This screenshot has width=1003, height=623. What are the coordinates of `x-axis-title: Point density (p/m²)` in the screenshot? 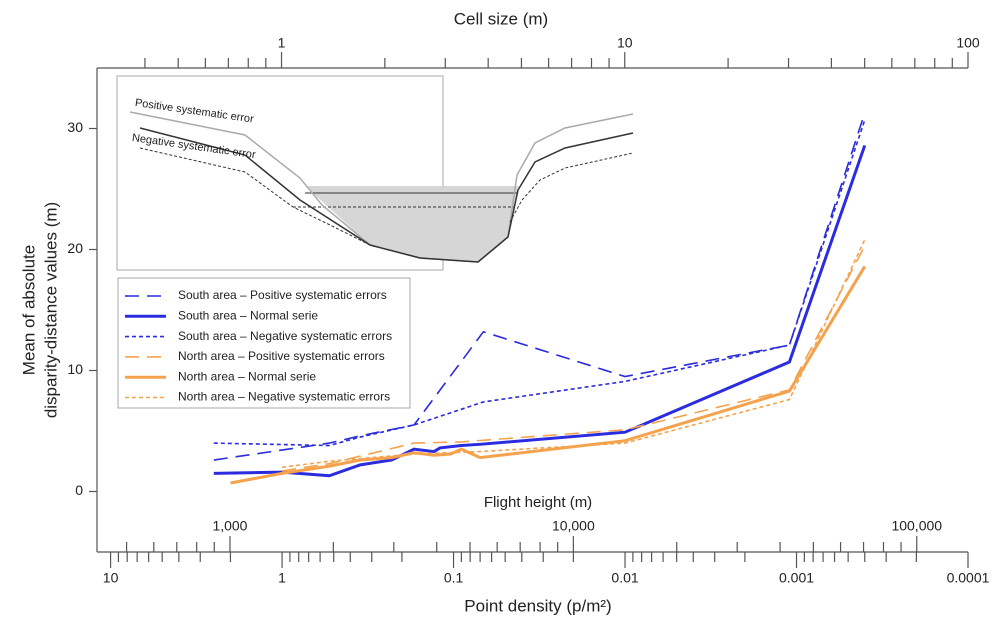 It's located at (537, 605).